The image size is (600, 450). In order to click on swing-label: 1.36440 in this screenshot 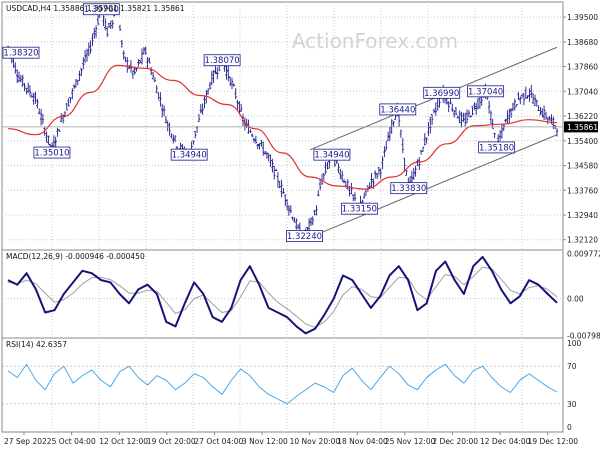, I will do `click(398, 109)`.